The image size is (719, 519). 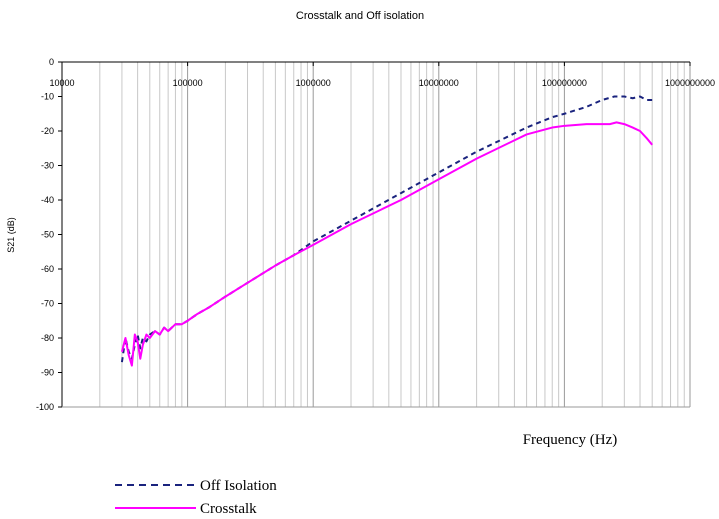 What do you see at coordinates (47, 200) in the screenshot?
I see `y-tick-label: -40` at bounding box center [47, 200].